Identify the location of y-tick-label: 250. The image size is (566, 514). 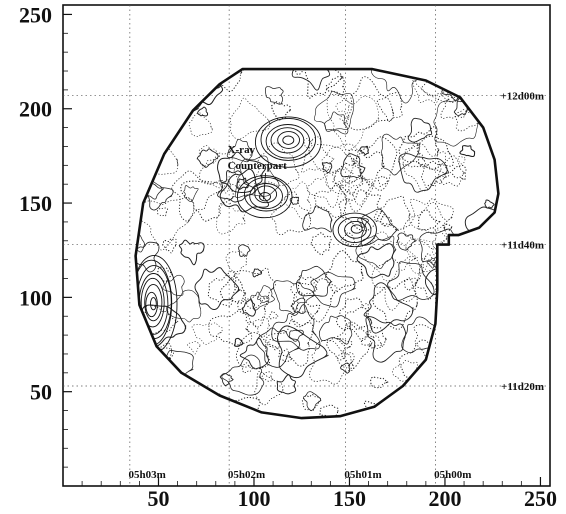
(35, 14).